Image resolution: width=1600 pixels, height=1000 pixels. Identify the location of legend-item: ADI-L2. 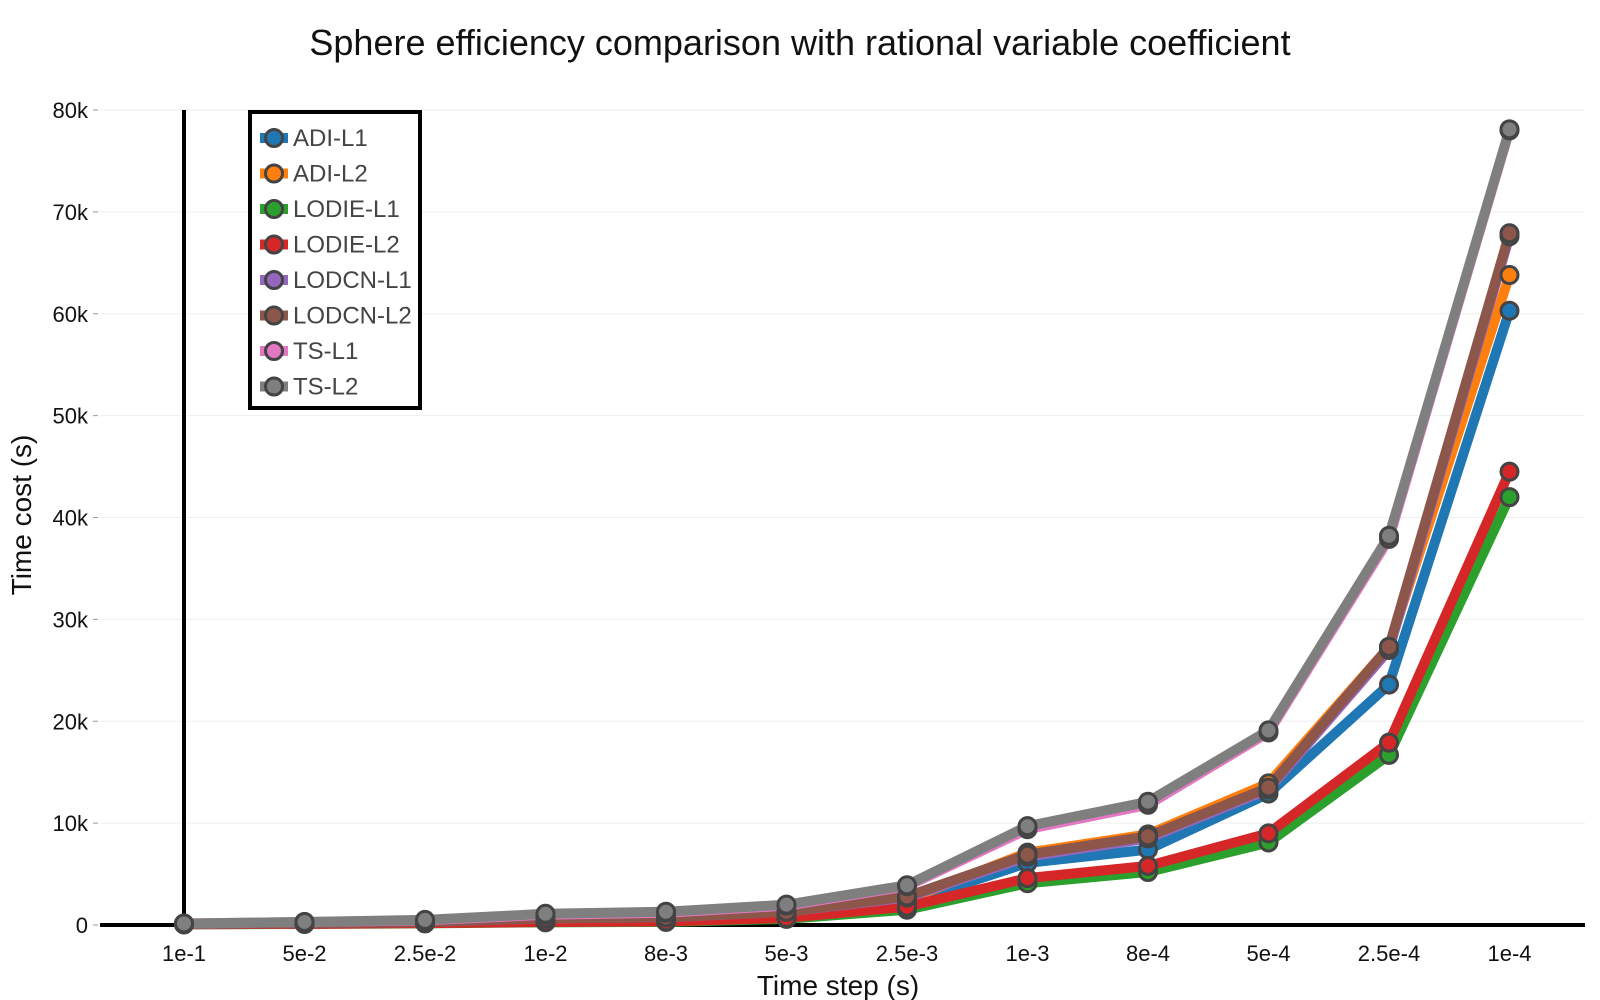
(314, 174).